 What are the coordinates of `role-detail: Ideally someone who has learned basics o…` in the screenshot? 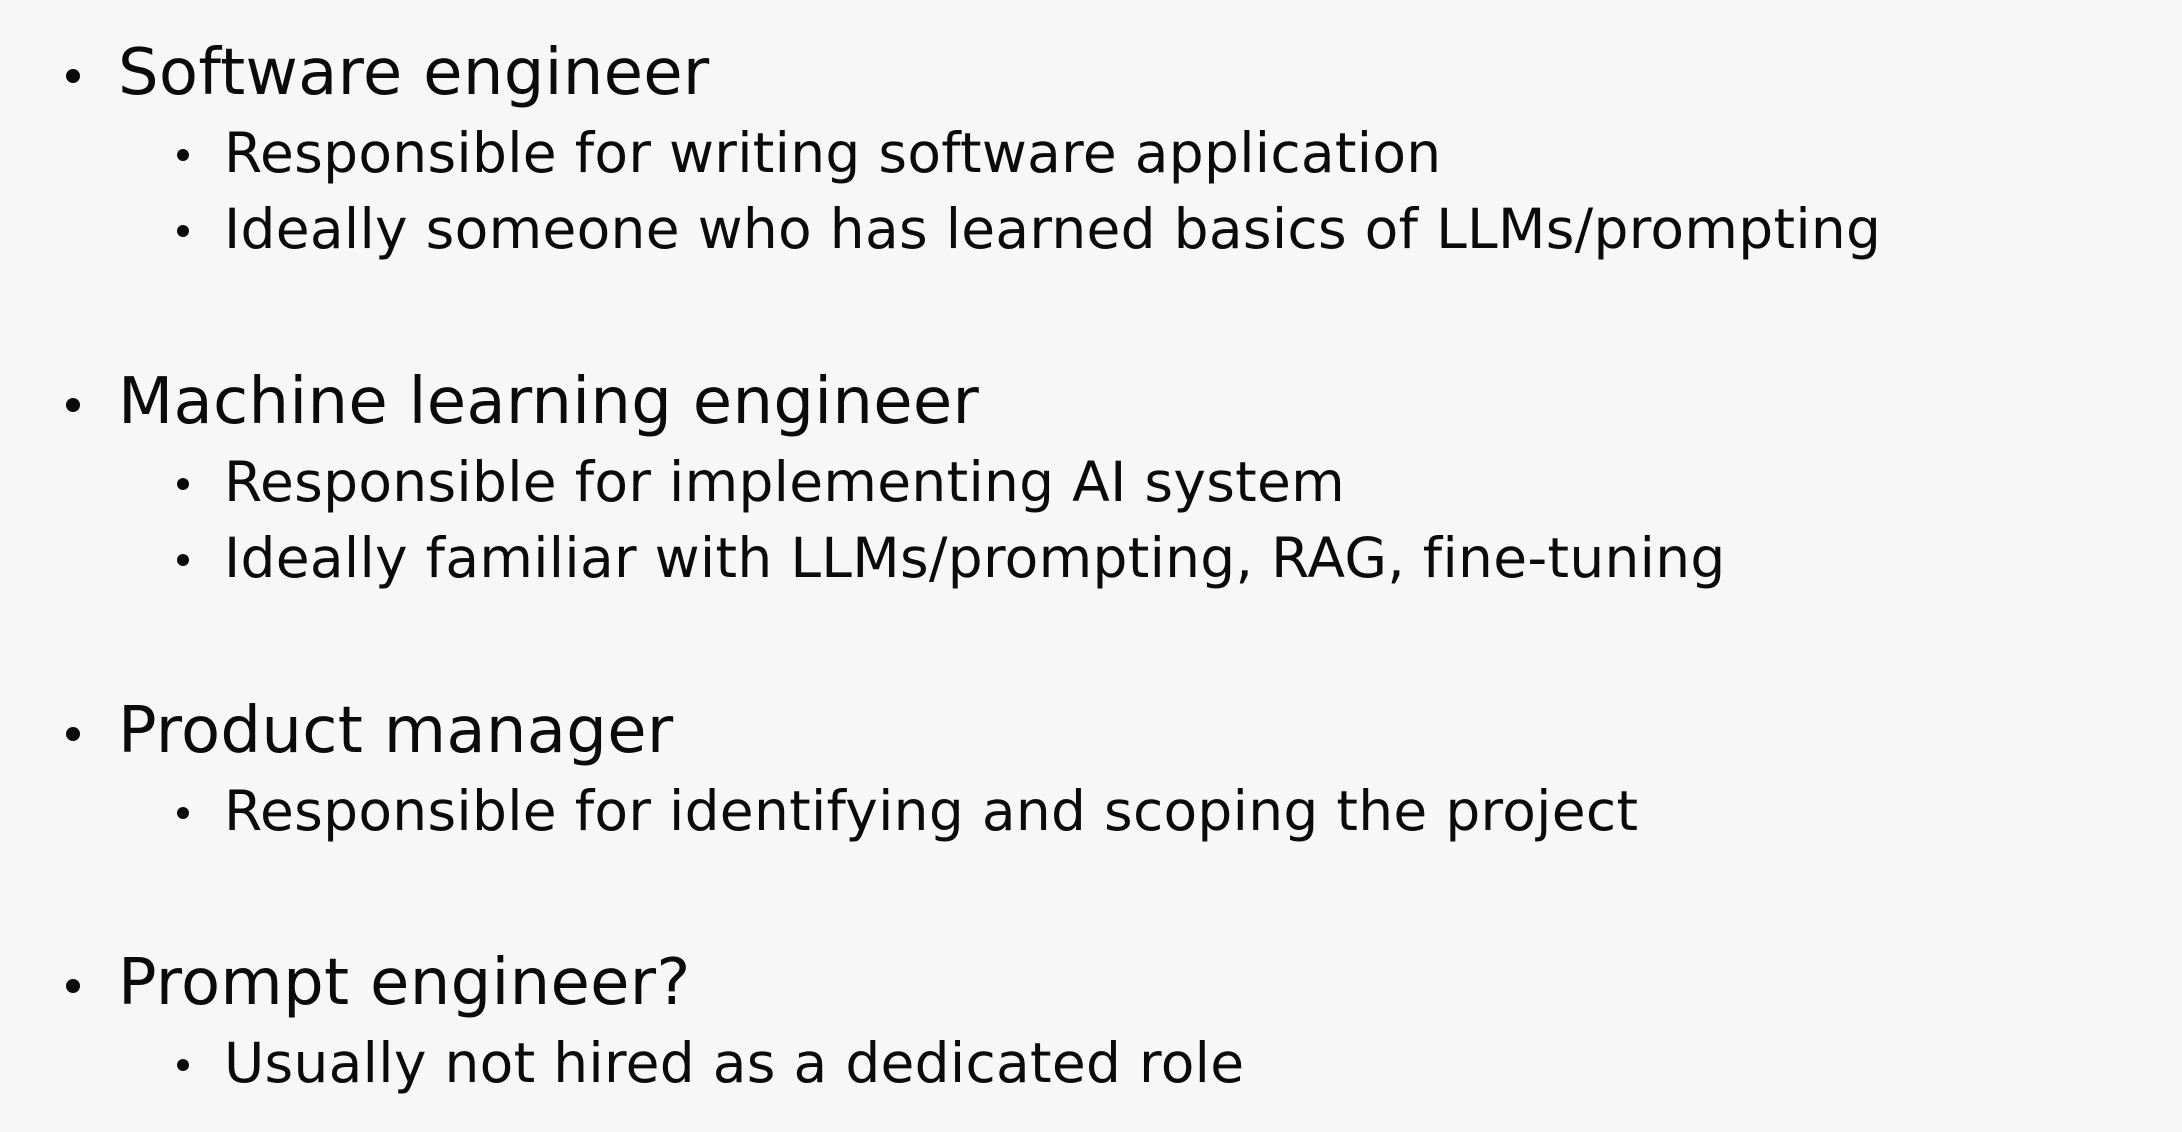 It's located at (1108, 229).